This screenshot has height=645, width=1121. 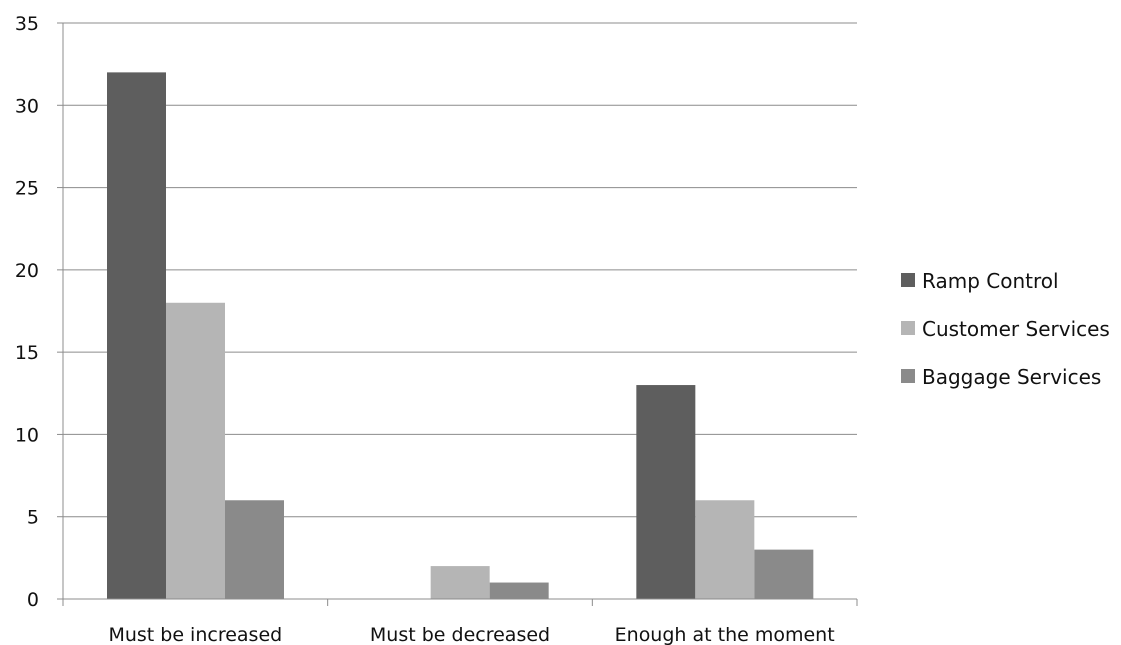 I want to click on x-category-label: Enough at the moment, so click(x=725, y=634).